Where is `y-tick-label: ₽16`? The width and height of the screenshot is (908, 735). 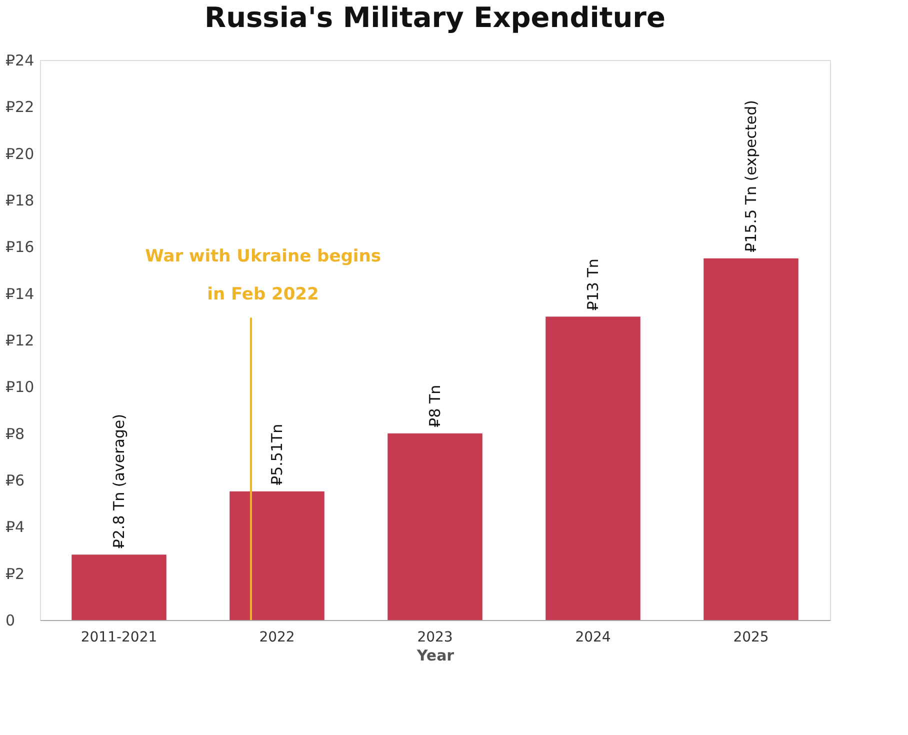 y-tick-label: ₽16 is located at coordinates (20, 247).